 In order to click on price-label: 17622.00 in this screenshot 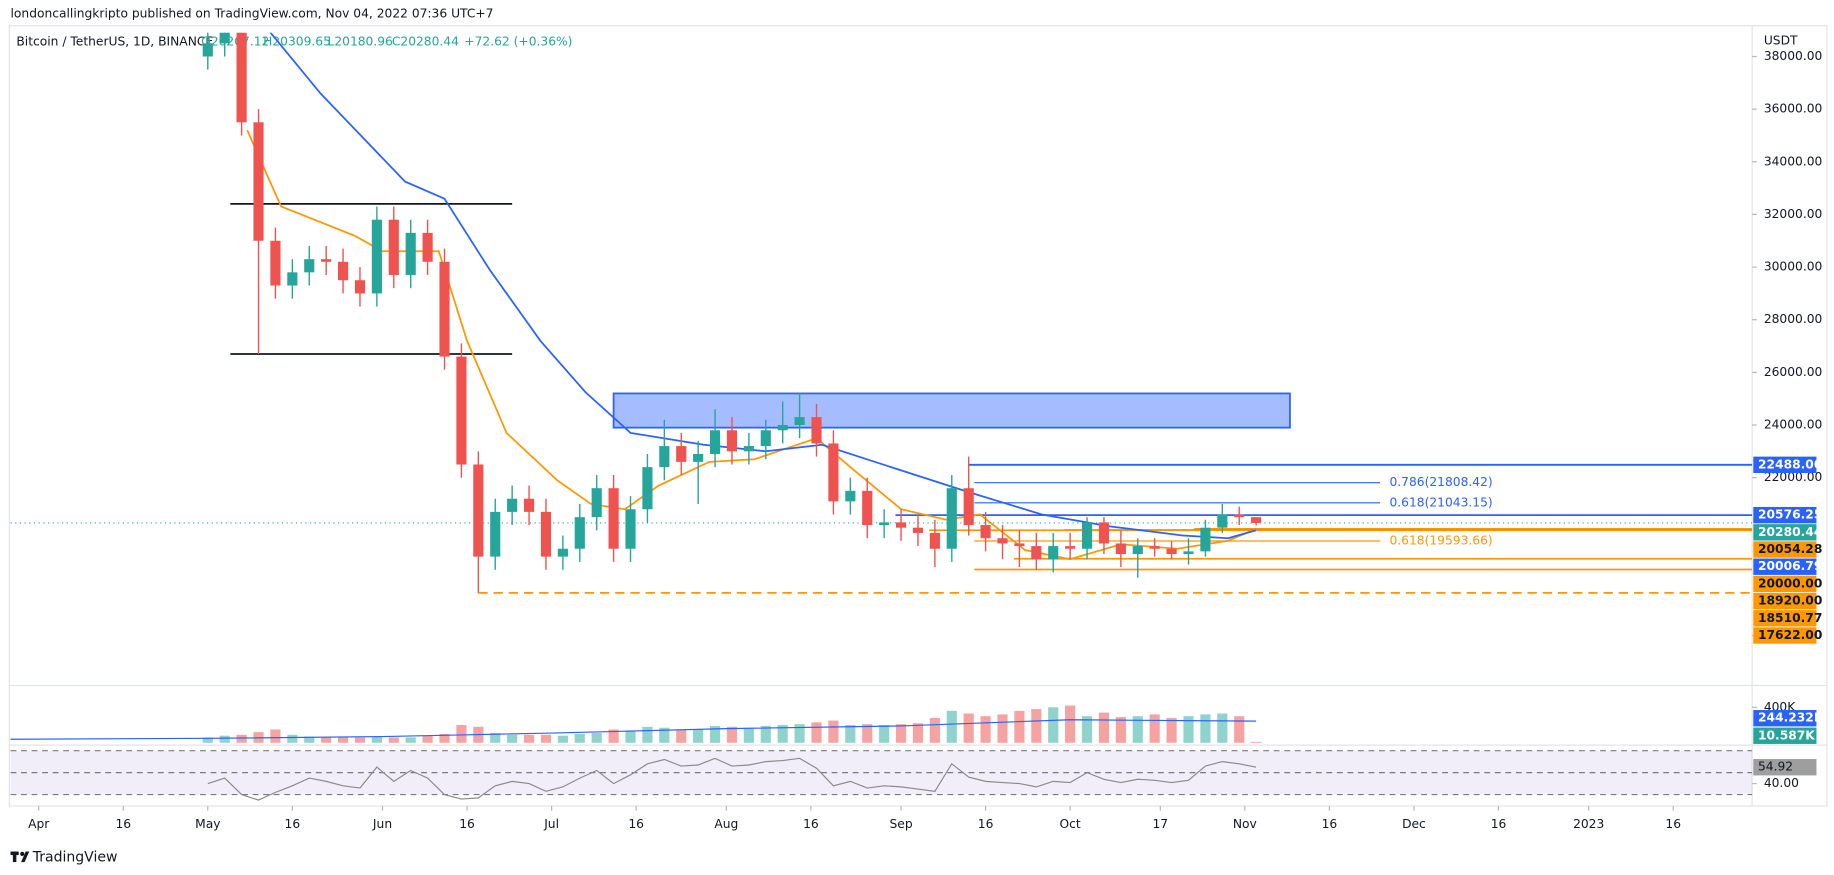, I will do `click(1790, 635)`.